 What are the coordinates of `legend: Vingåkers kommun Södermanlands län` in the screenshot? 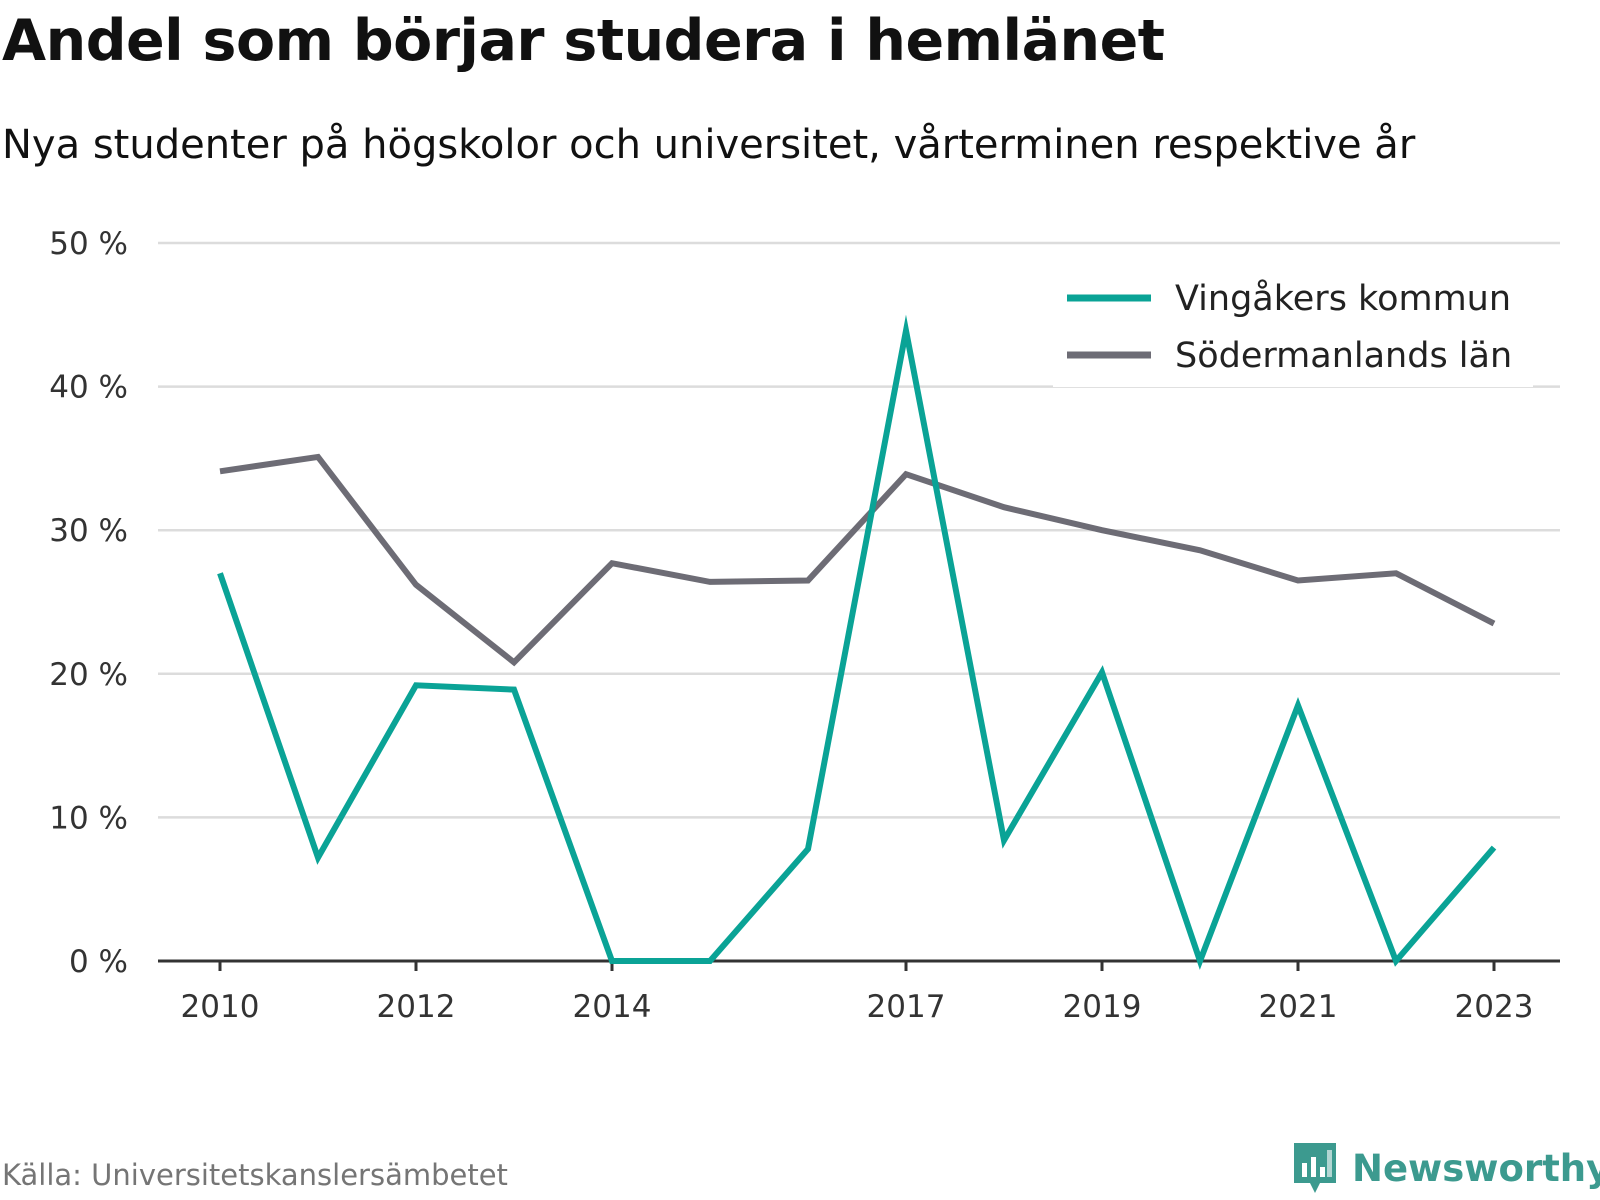 It's located at (1293, 324).